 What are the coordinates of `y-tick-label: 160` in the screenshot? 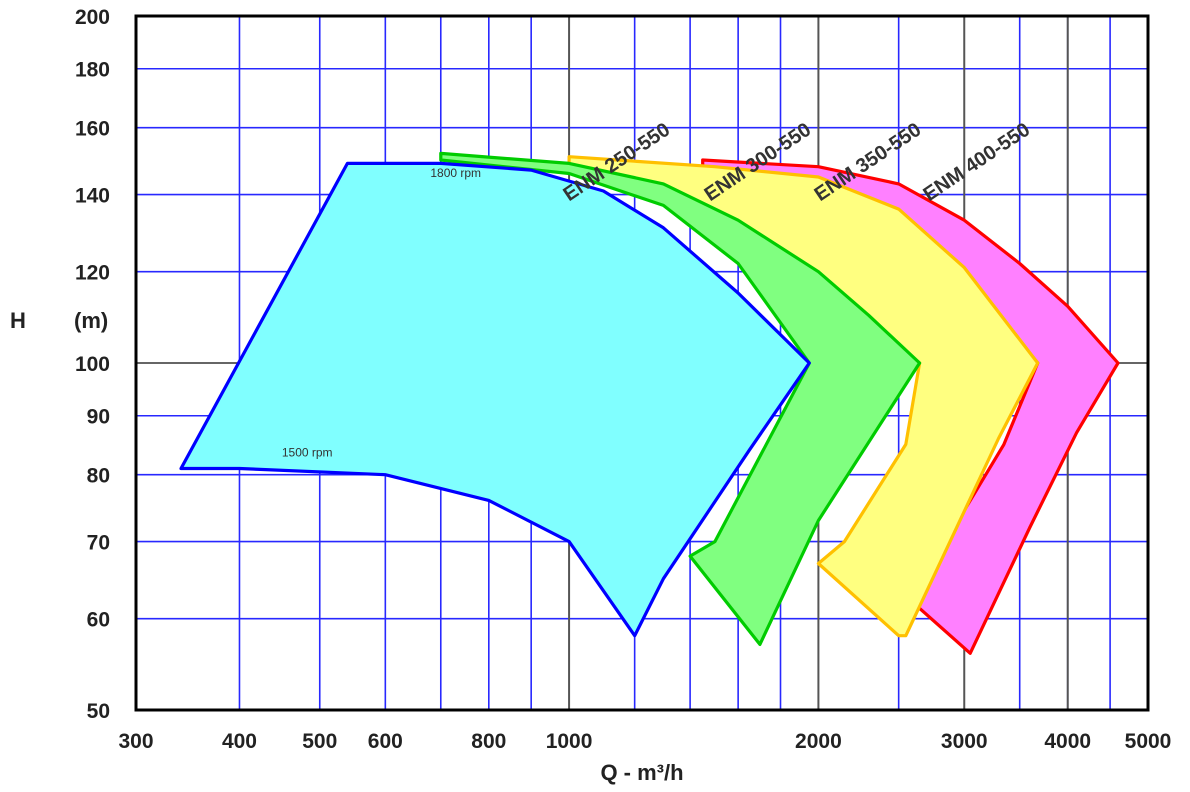 It's located at (92, 129).